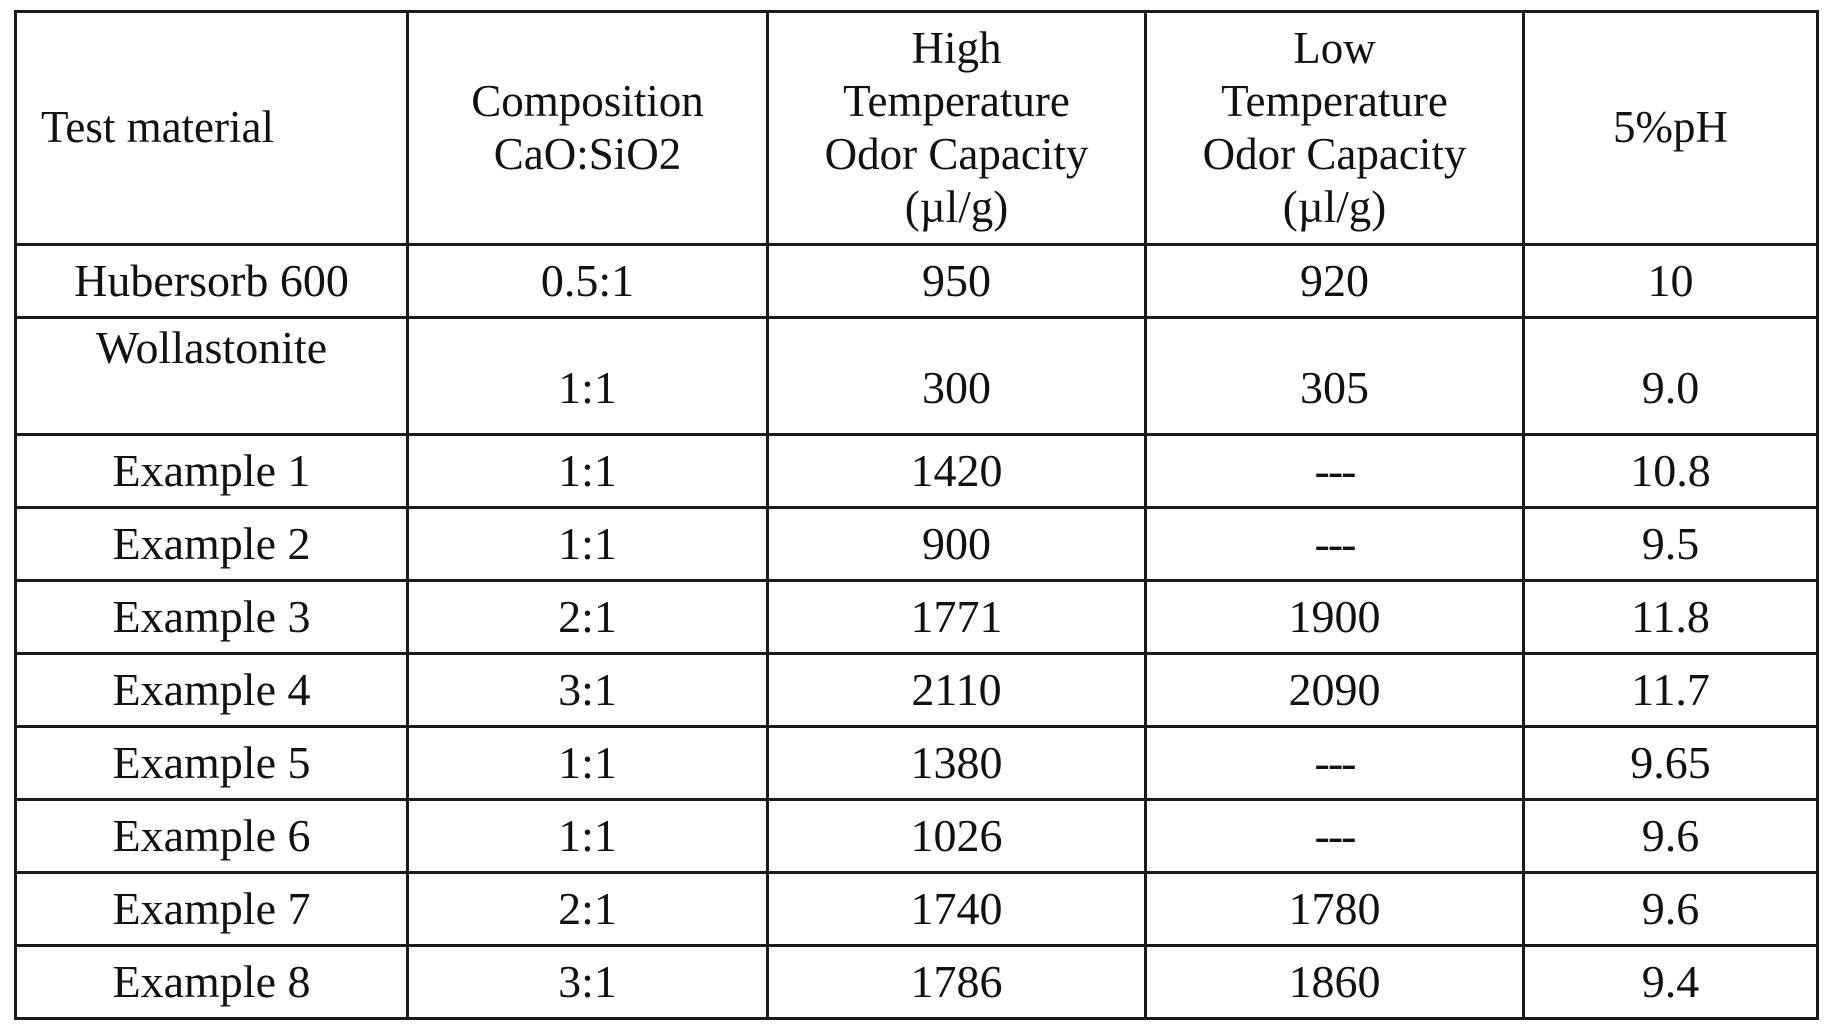 Image resolution: width=1829 pixels, height=1035 pixels. What do you see at coordinates (957, 544) in the screenshot?
I see `cell-high-temp: 900` at bounding box center [957, 544].